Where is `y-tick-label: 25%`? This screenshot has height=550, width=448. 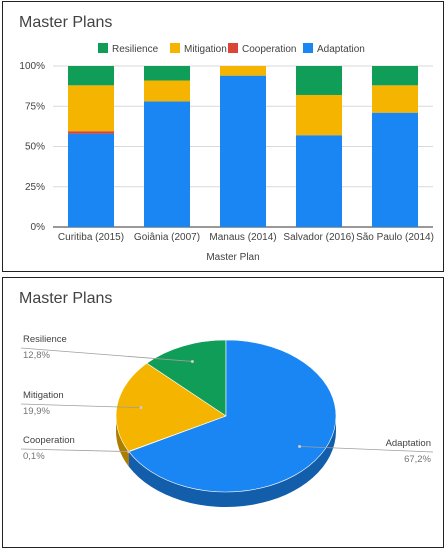 y-tick-label: 25% is located at coordinates (35, 187).